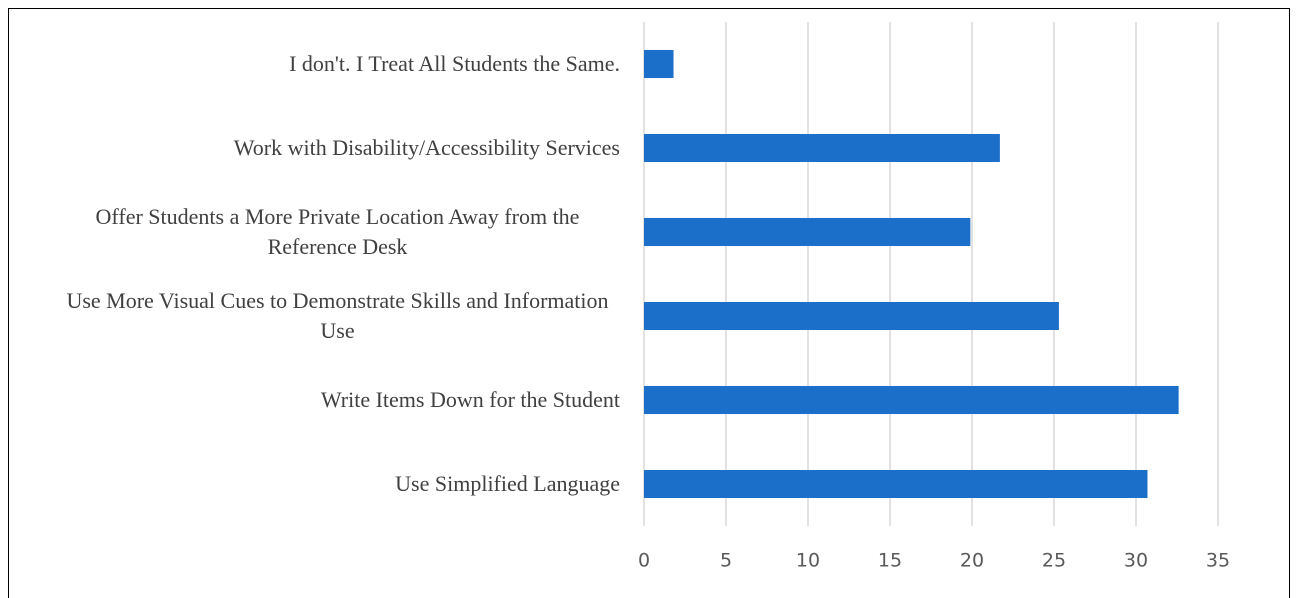 The height and width of the screenshot is (598, 1297). I want to click on category-text: Write Items Down for the Student, so click(470, 399).